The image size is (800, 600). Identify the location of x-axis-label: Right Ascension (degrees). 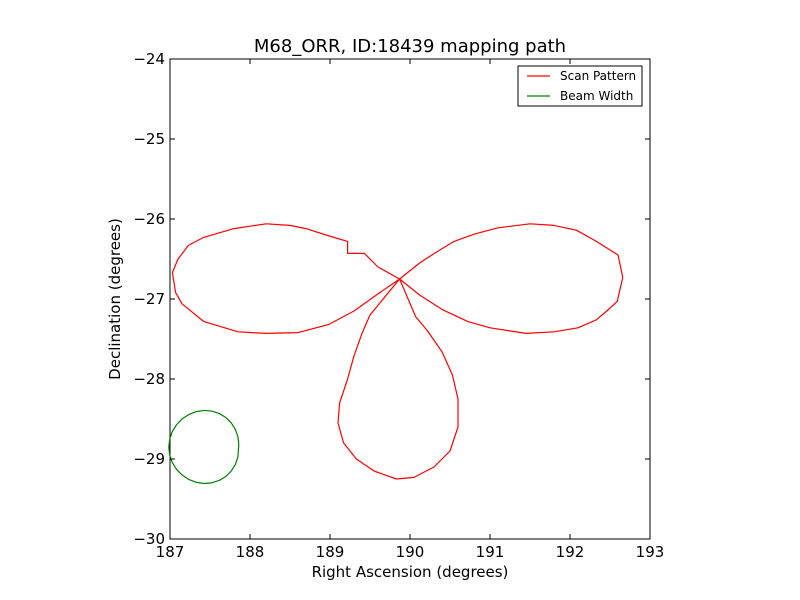
(410, 572).